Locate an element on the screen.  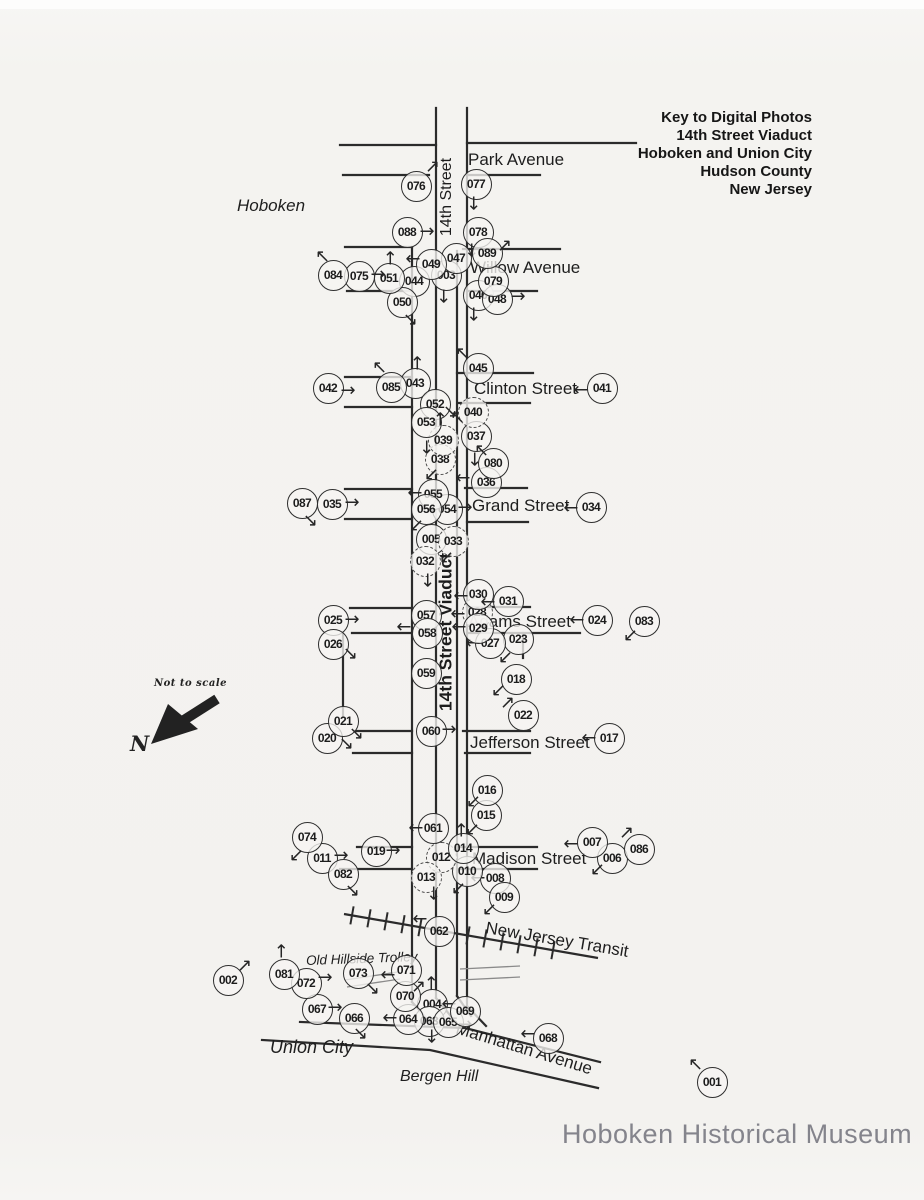
photo-marker-069: 069 is located at coordinates (465, 1011).